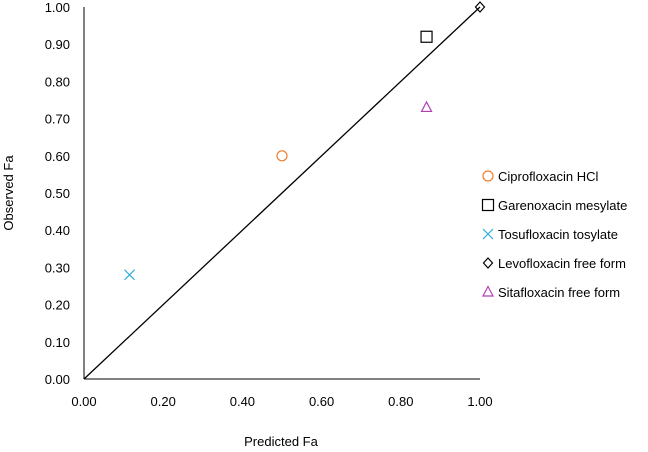 This screenshot has height=452, width=648. I want to click on legend-label: Garenoxacin mesylate, so click(562, 205).